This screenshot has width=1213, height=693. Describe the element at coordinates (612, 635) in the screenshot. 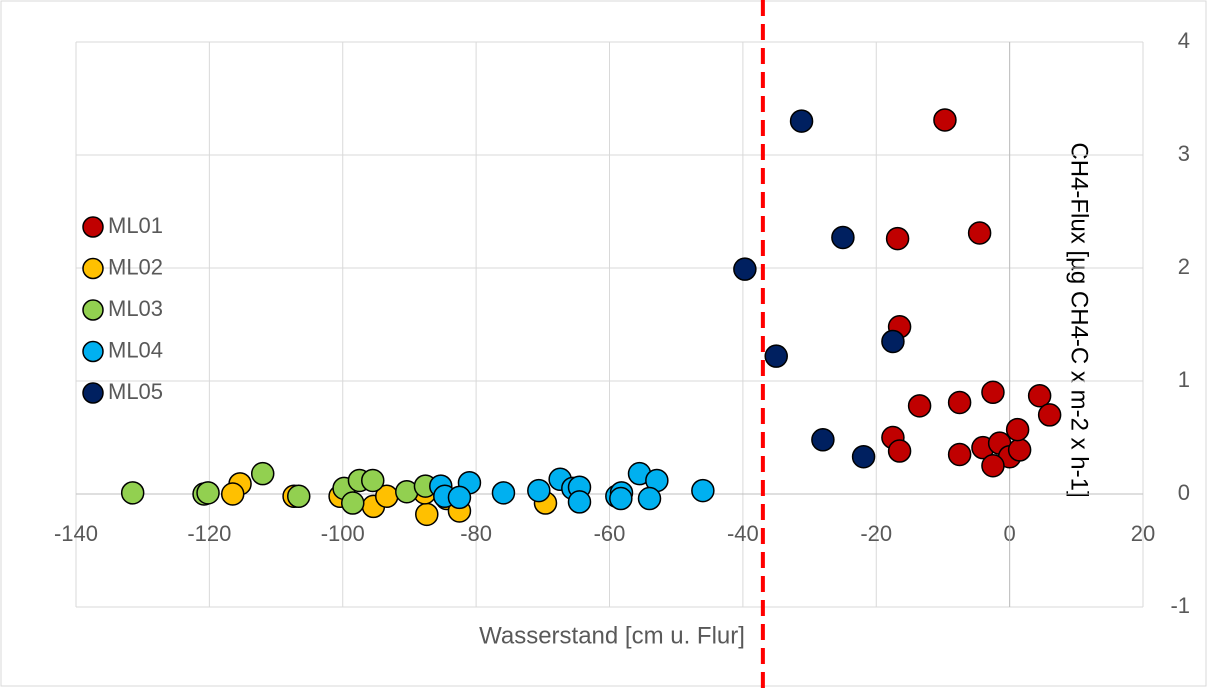

I see `x-axis-title: Wasserstand [cm u. Flur]` at that location.